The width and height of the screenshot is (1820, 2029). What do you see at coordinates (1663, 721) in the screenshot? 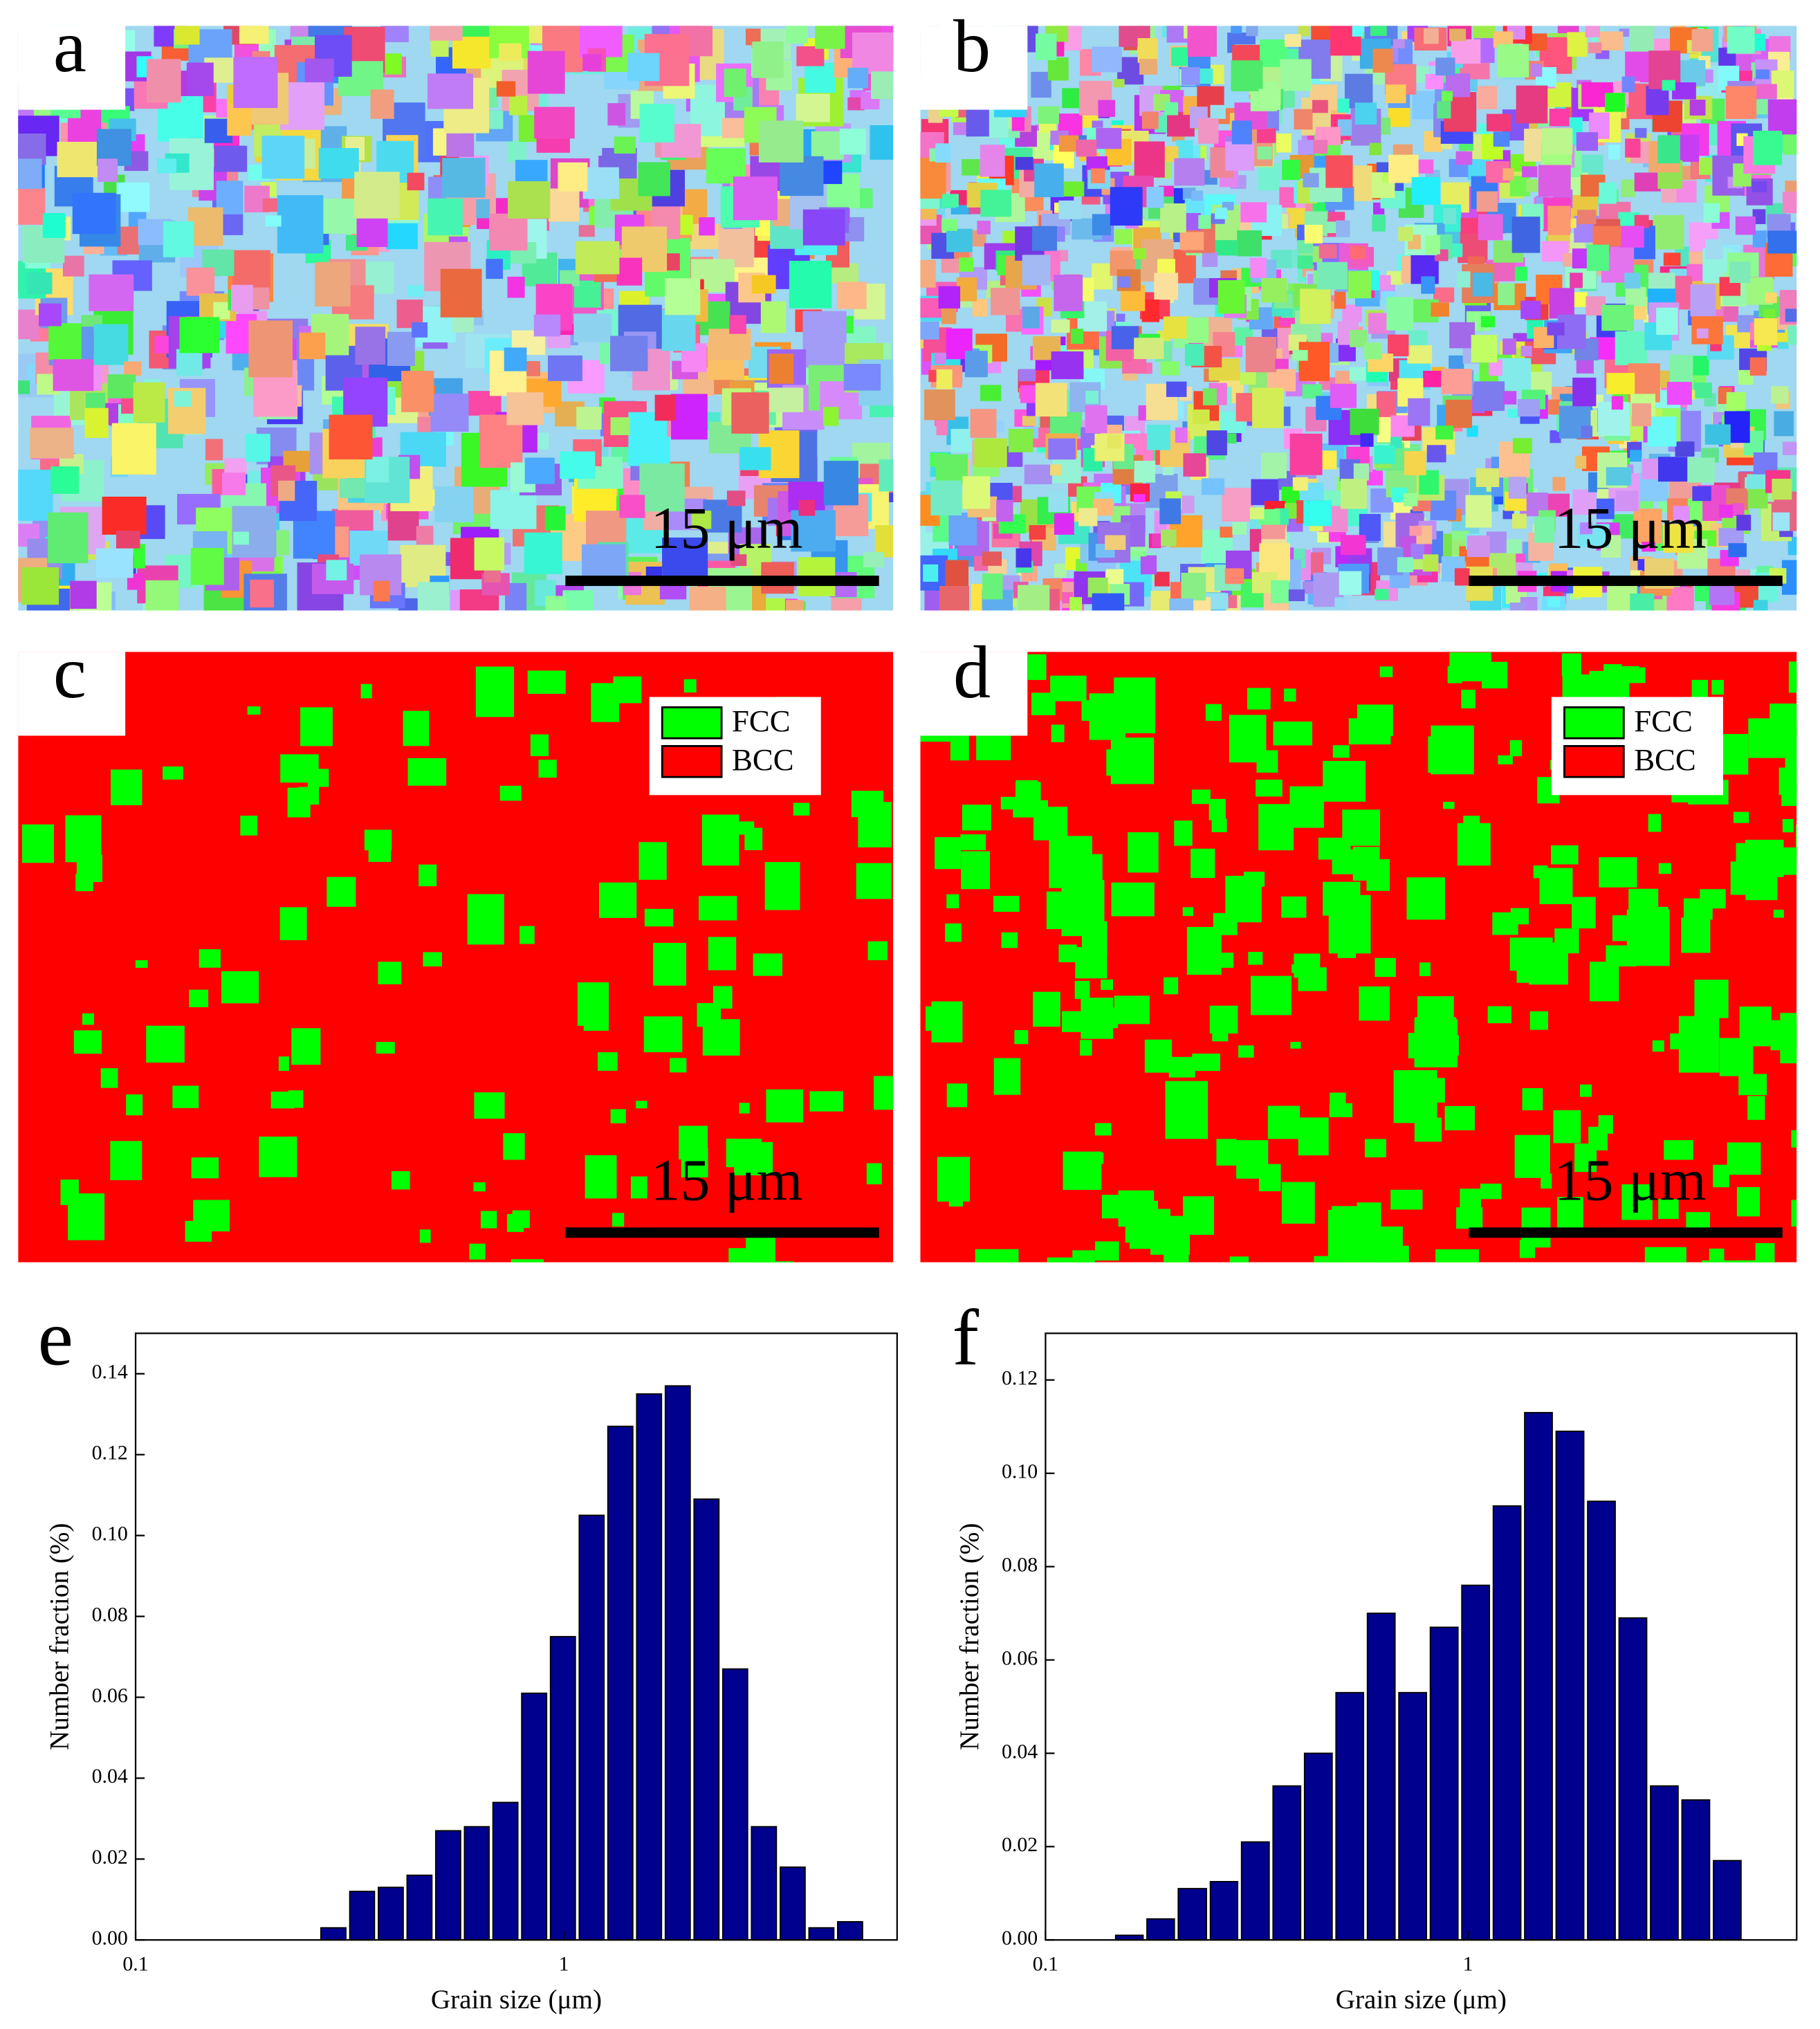
I see `legend-label: FCC` at bounding box center [1663, 721].